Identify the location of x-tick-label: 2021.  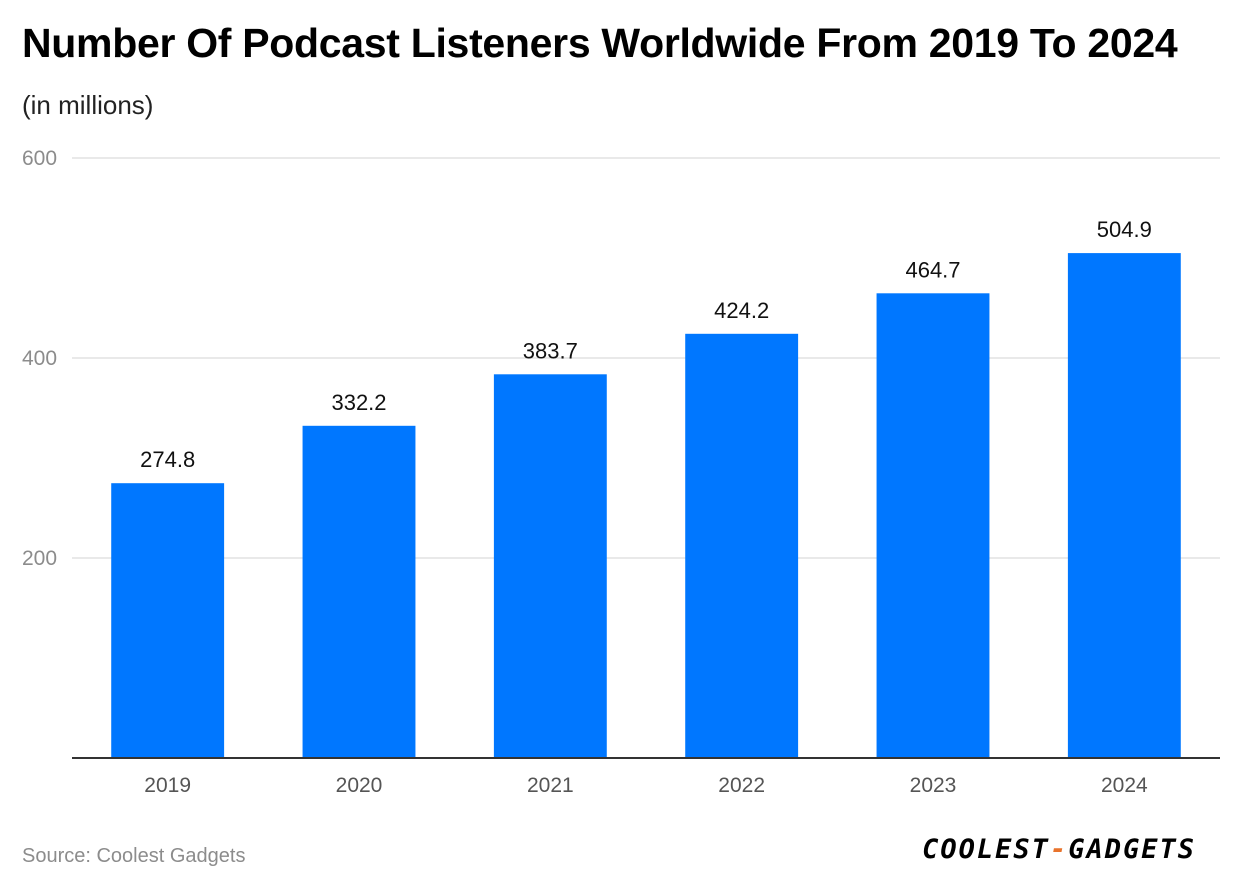
(550, 785).